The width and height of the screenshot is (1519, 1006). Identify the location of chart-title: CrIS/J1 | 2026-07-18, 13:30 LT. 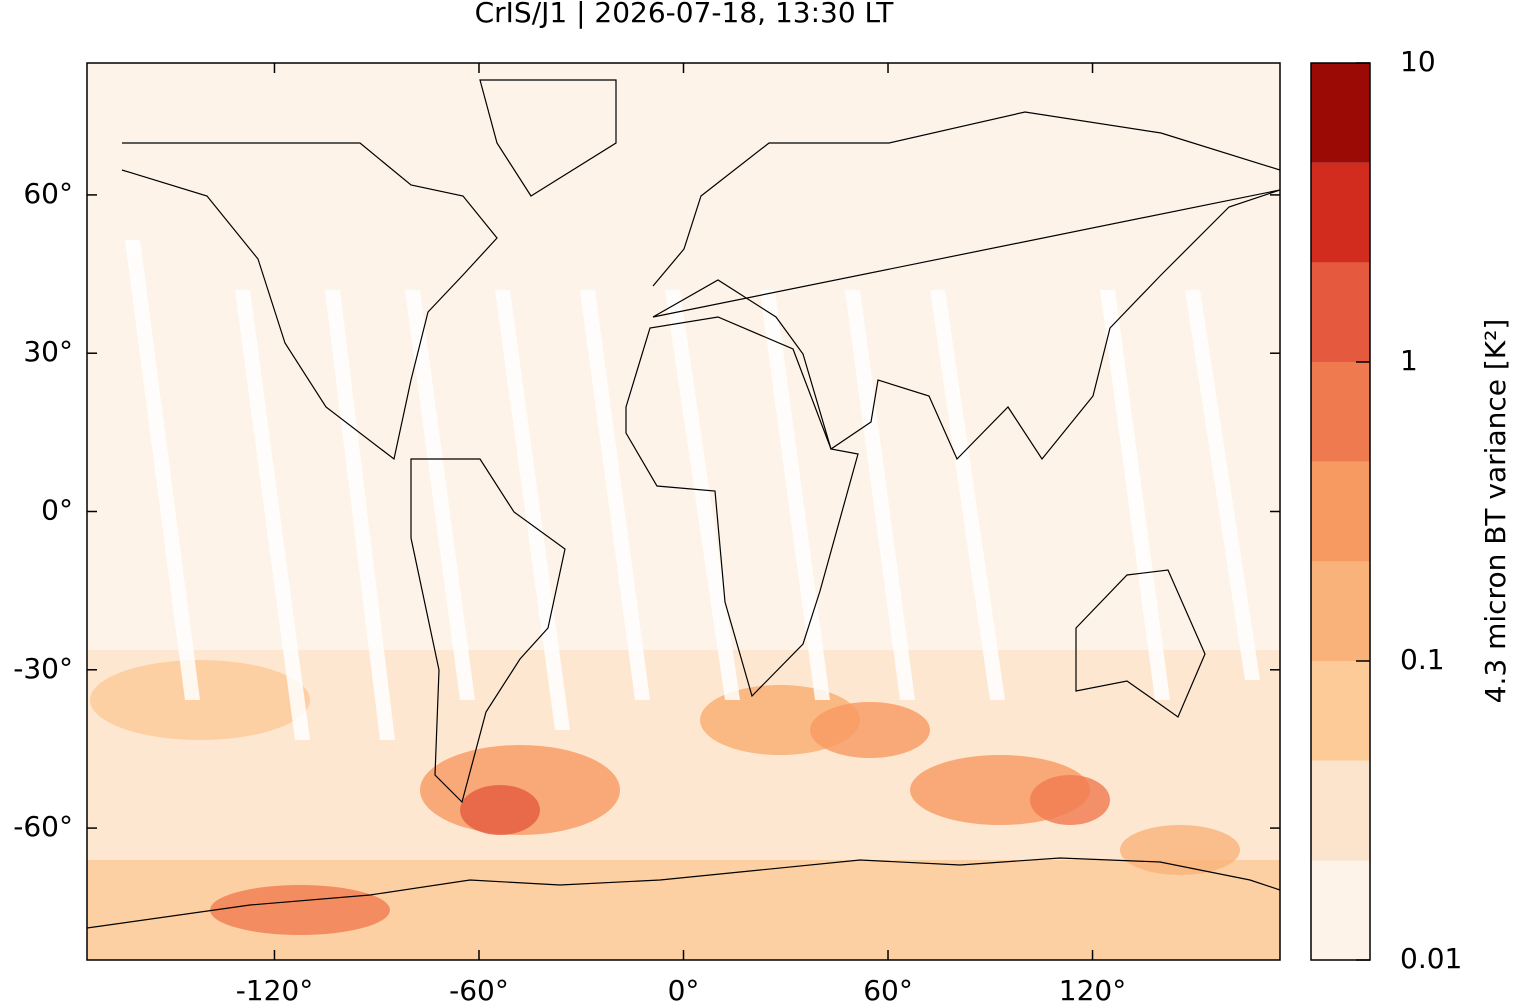
(685, 14).